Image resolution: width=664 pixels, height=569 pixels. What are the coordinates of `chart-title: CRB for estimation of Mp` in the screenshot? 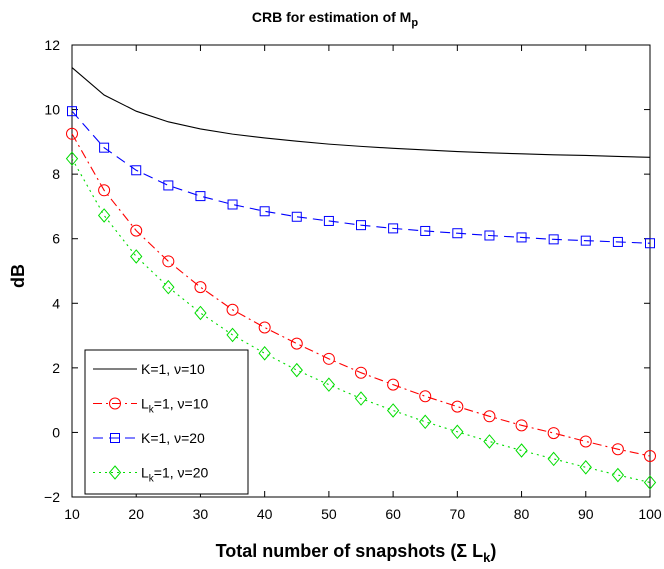 It's located at (335, 19).